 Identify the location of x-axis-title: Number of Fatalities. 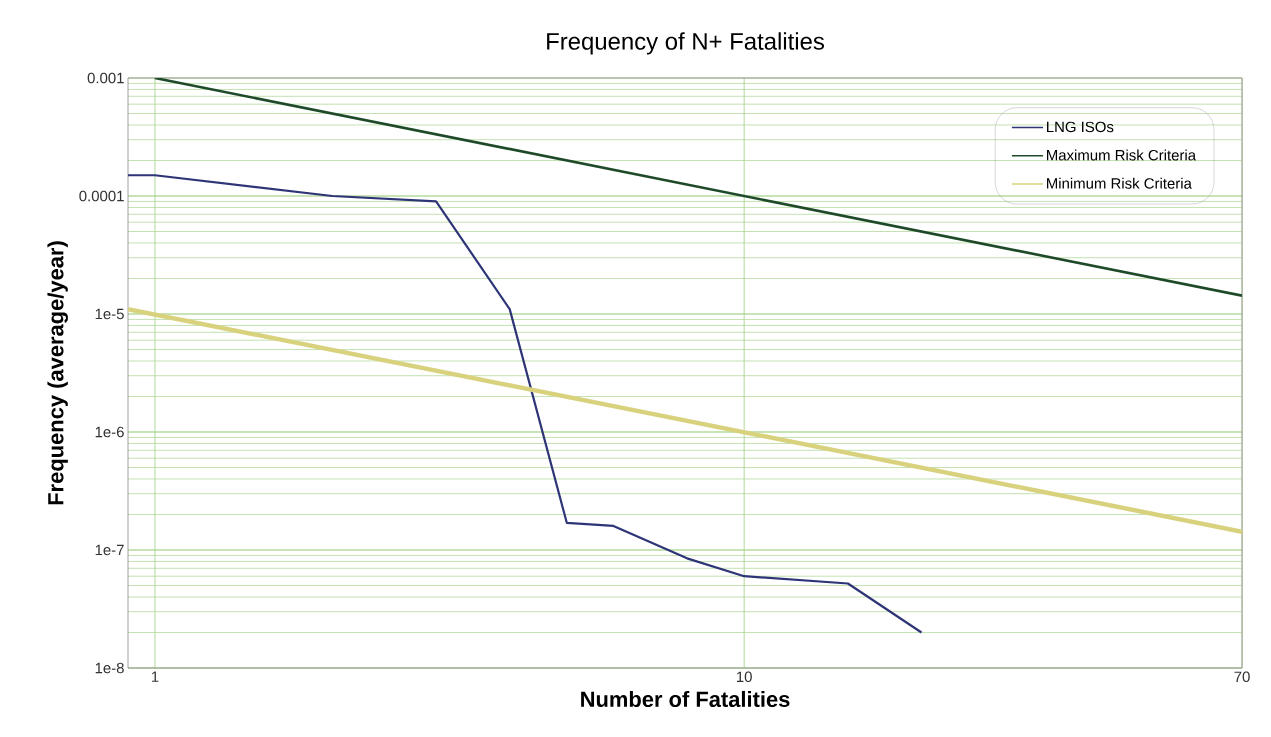
(685, 699).